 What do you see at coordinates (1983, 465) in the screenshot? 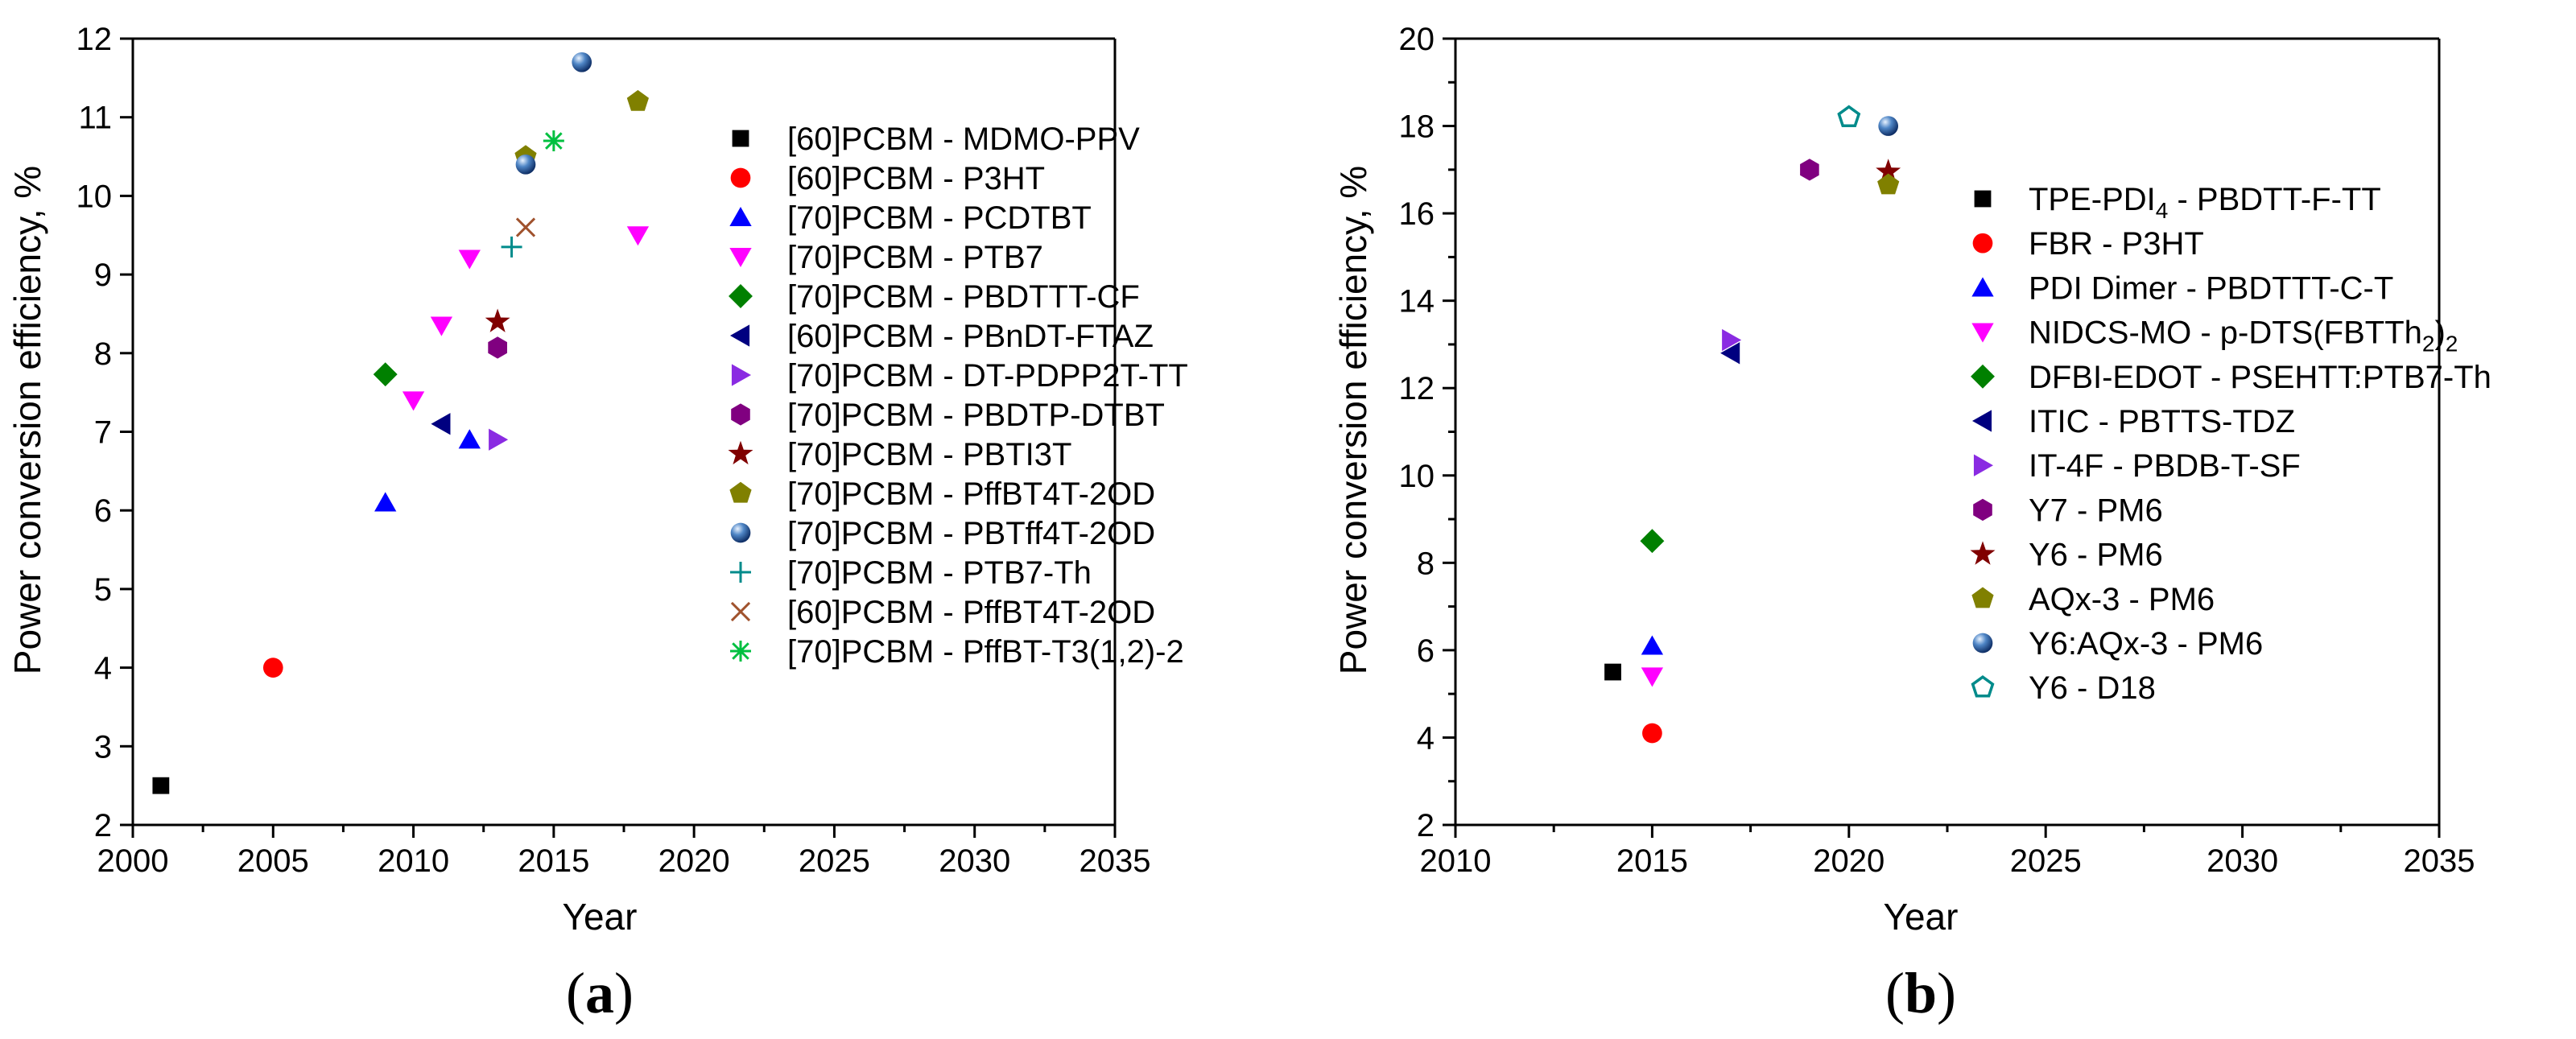
I see `legend-marker-it-4f-pbdb-t-sf` at bounding box center [1983, 465].